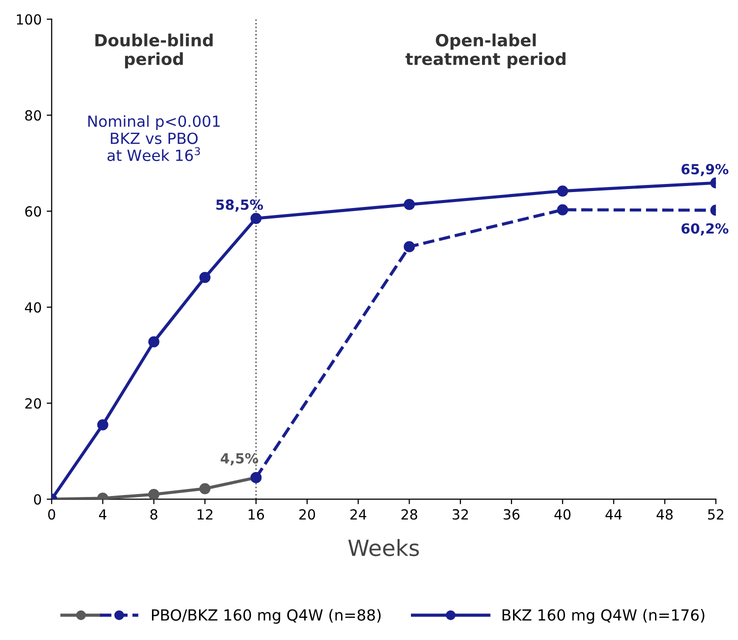 Image resolution: width=738 pixels, height=640 pixels. I want to click on x-tick-label: 0, so click(52, 514).